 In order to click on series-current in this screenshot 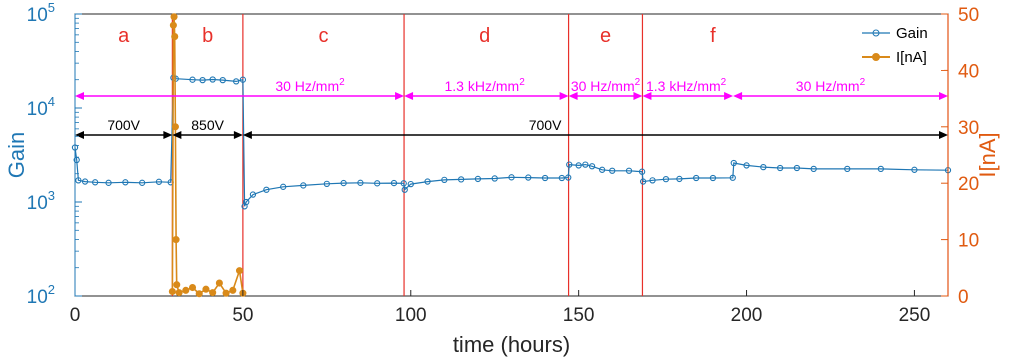, I will do `click(207, 155)`.